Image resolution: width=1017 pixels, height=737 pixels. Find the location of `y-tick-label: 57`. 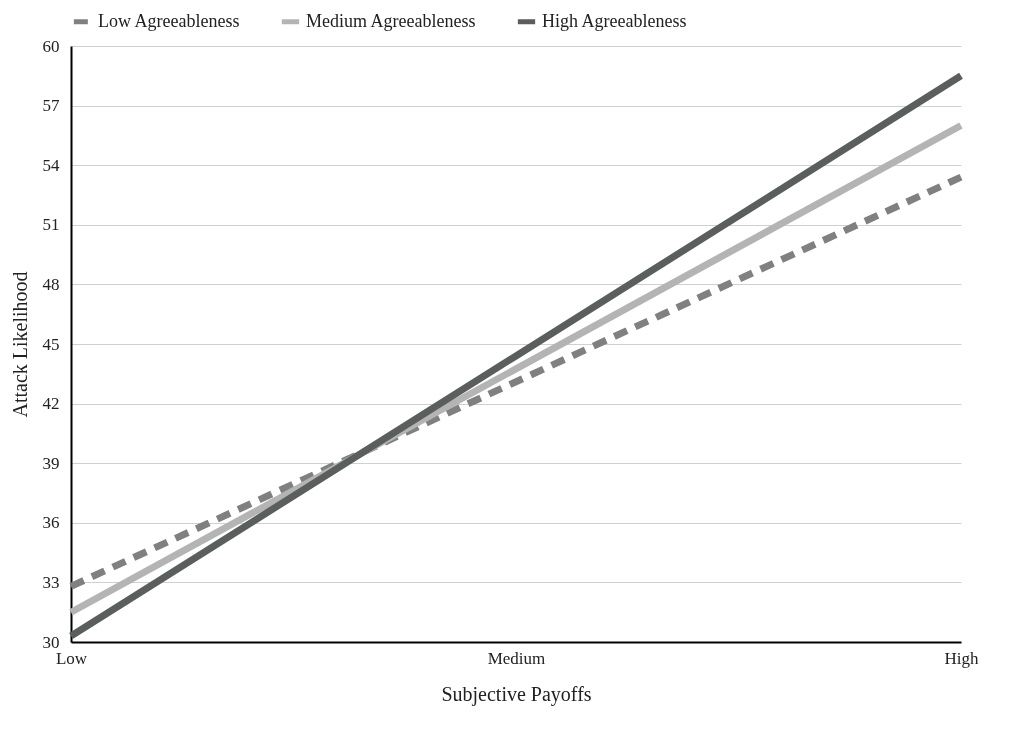

y-tick-label: 57 is located at coordinates (51, 106).